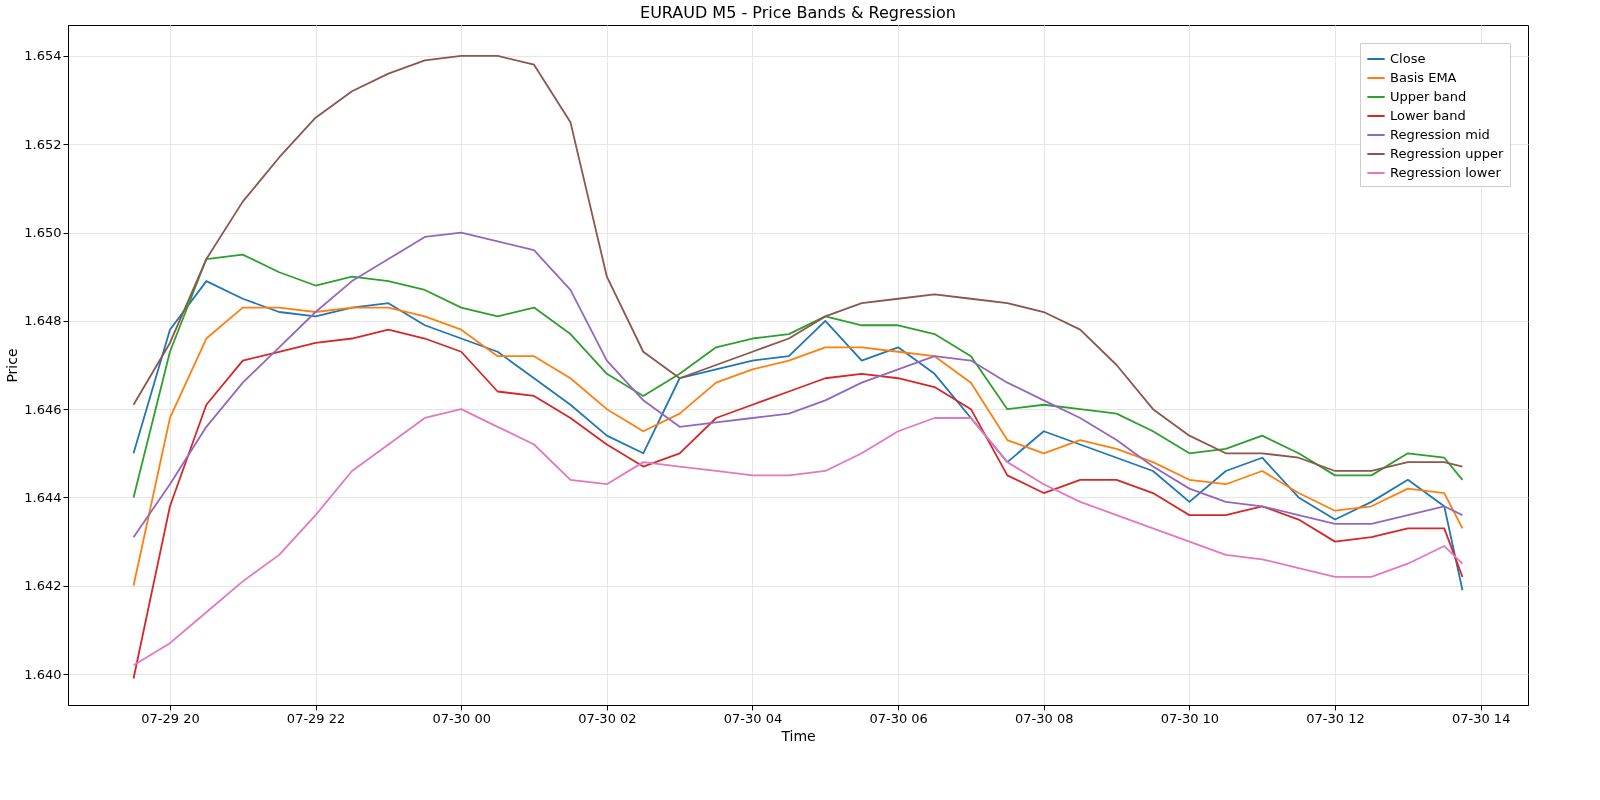  Describe the element at coordinates (1044, 718) in the screenshot. I see `x-tick-label: 07-30 08` at that location.